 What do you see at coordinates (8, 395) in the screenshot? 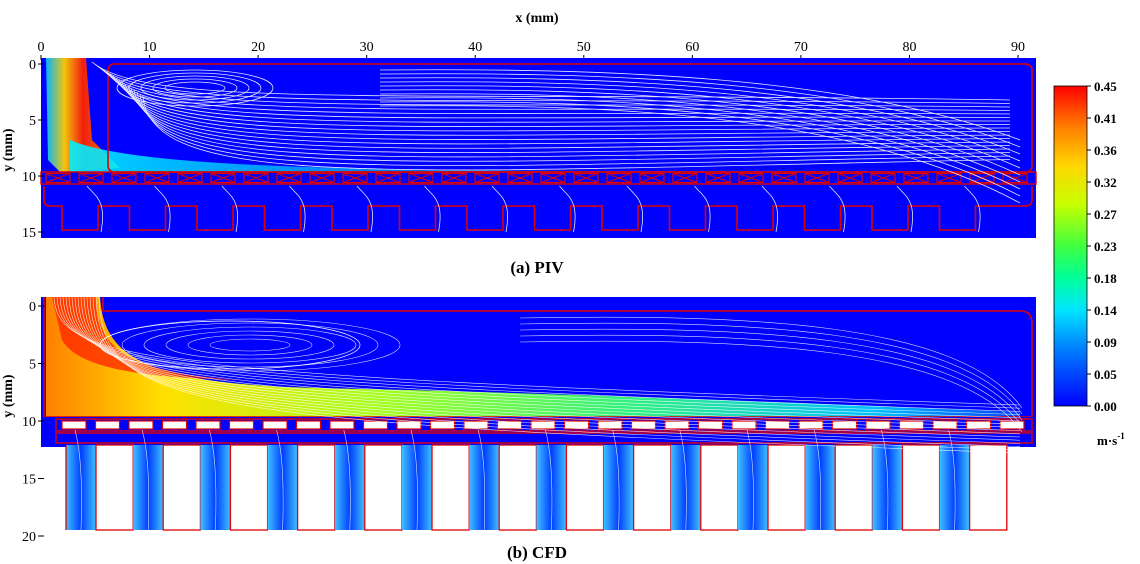
I see `cfd-y-axis-label: y (mm)` at bounding box center [8, 395].